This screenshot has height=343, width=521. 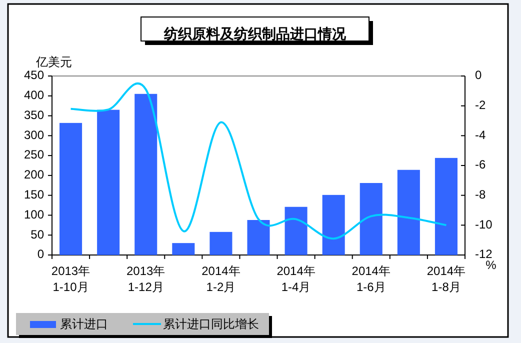 I want to click on x-tick-label: 2013年 1-12月, so click(x=146, y=279).